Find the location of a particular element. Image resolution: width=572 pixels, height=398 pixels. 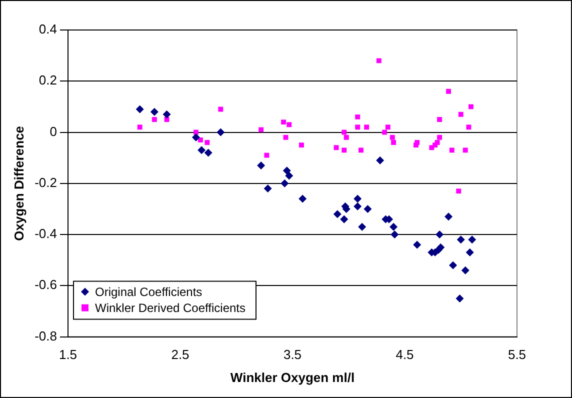

legend-label: Original Coefficients is located at coordinates (148, 292).